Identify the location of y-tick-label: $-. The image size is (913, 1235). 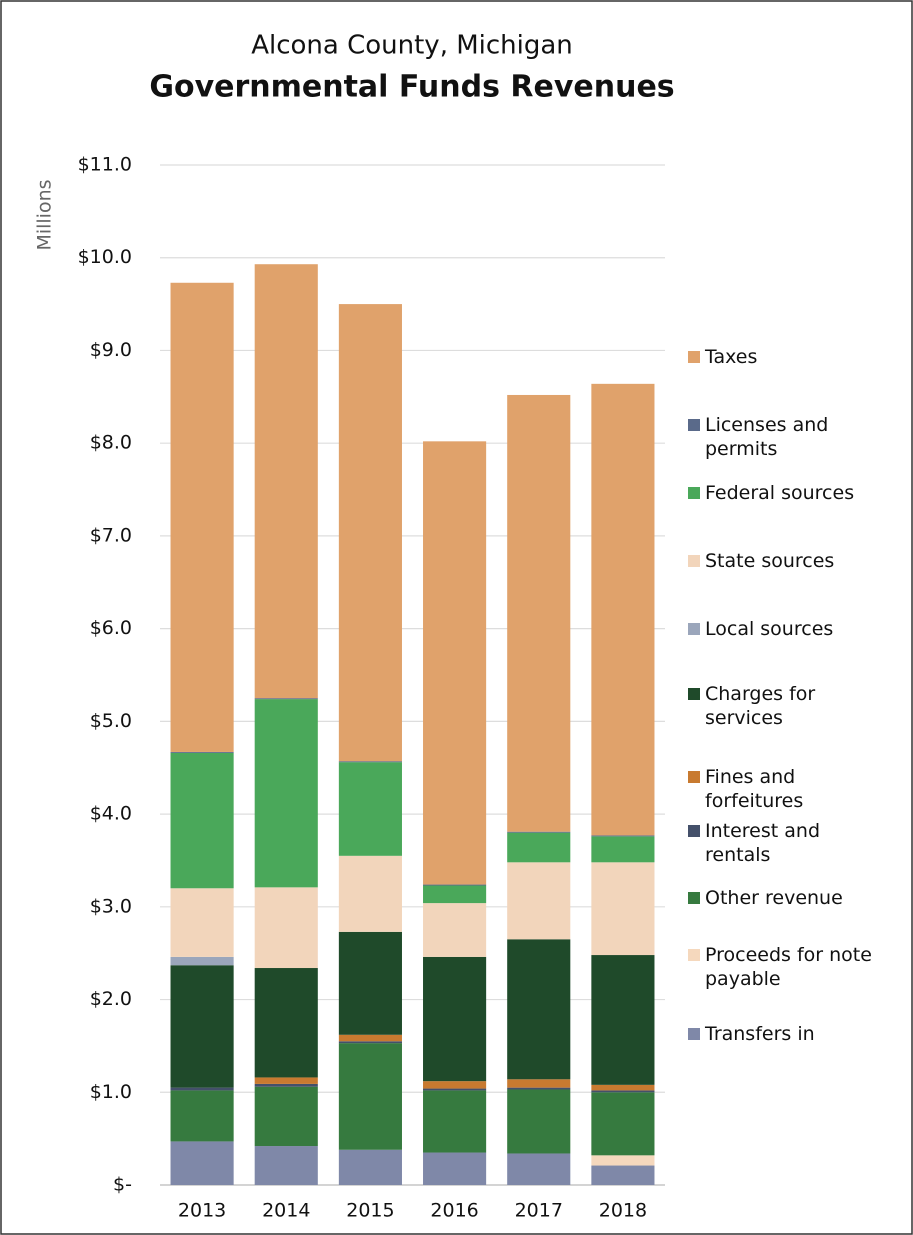
(122, 1185).